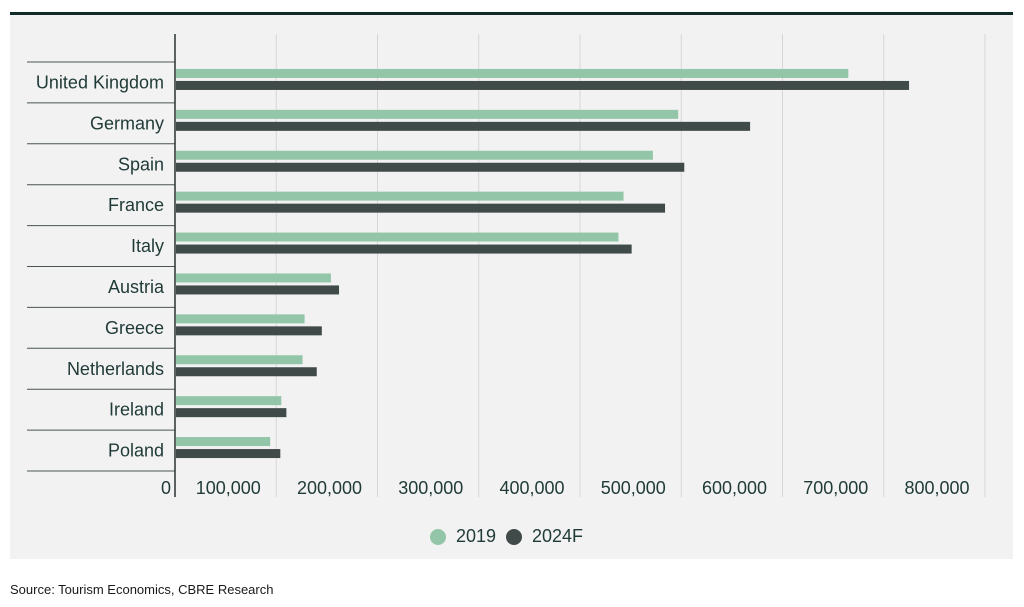 This screenshot has height=607, width=1024. Describe the element at coordinates (633, 488) in the screenshot. I see `x-tick-label: 500,000` at that location.